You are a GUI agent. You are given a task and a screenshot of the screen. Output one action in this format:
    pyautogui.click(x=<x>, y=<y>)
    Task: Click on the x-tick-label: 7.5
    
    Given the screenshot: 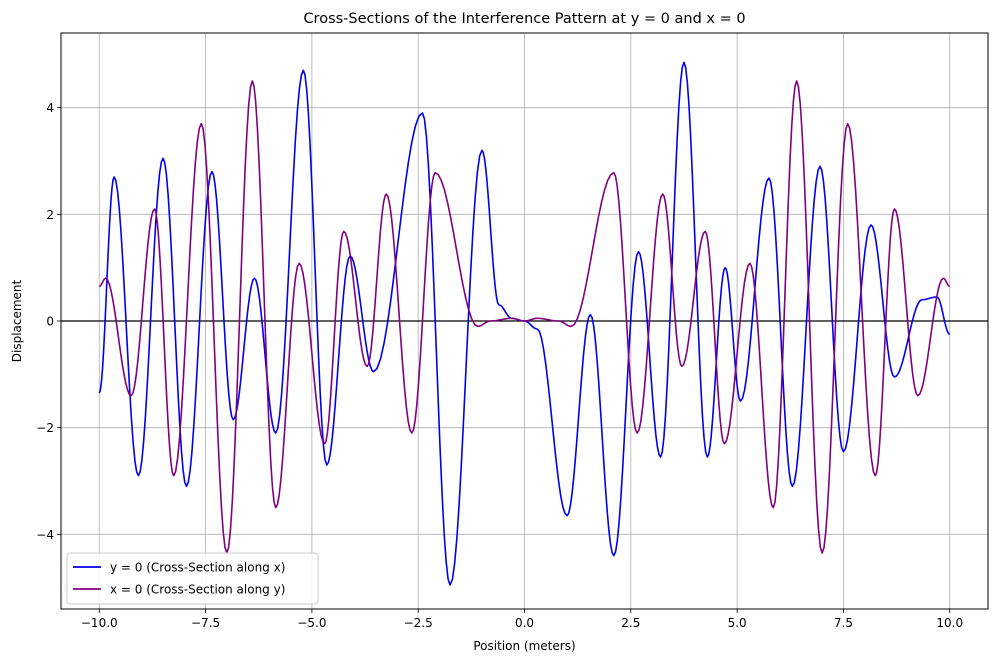 What is the action you would take?
    pyautogui.click(x=843, y=623)
    